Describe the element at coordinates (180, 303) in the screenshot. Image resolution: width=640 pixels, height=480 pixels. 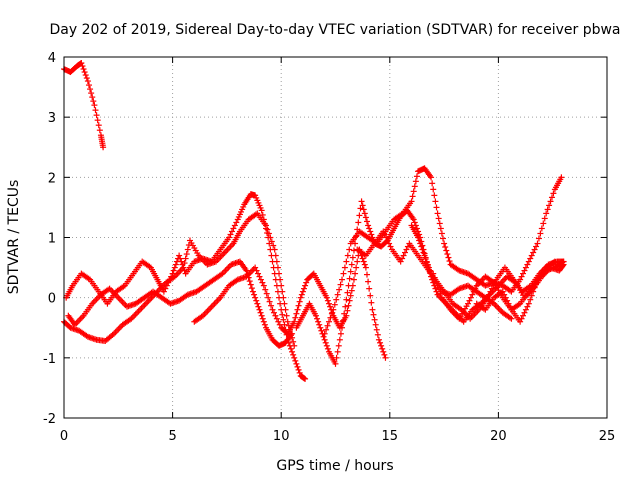
I see `series-pass-d` at that location.